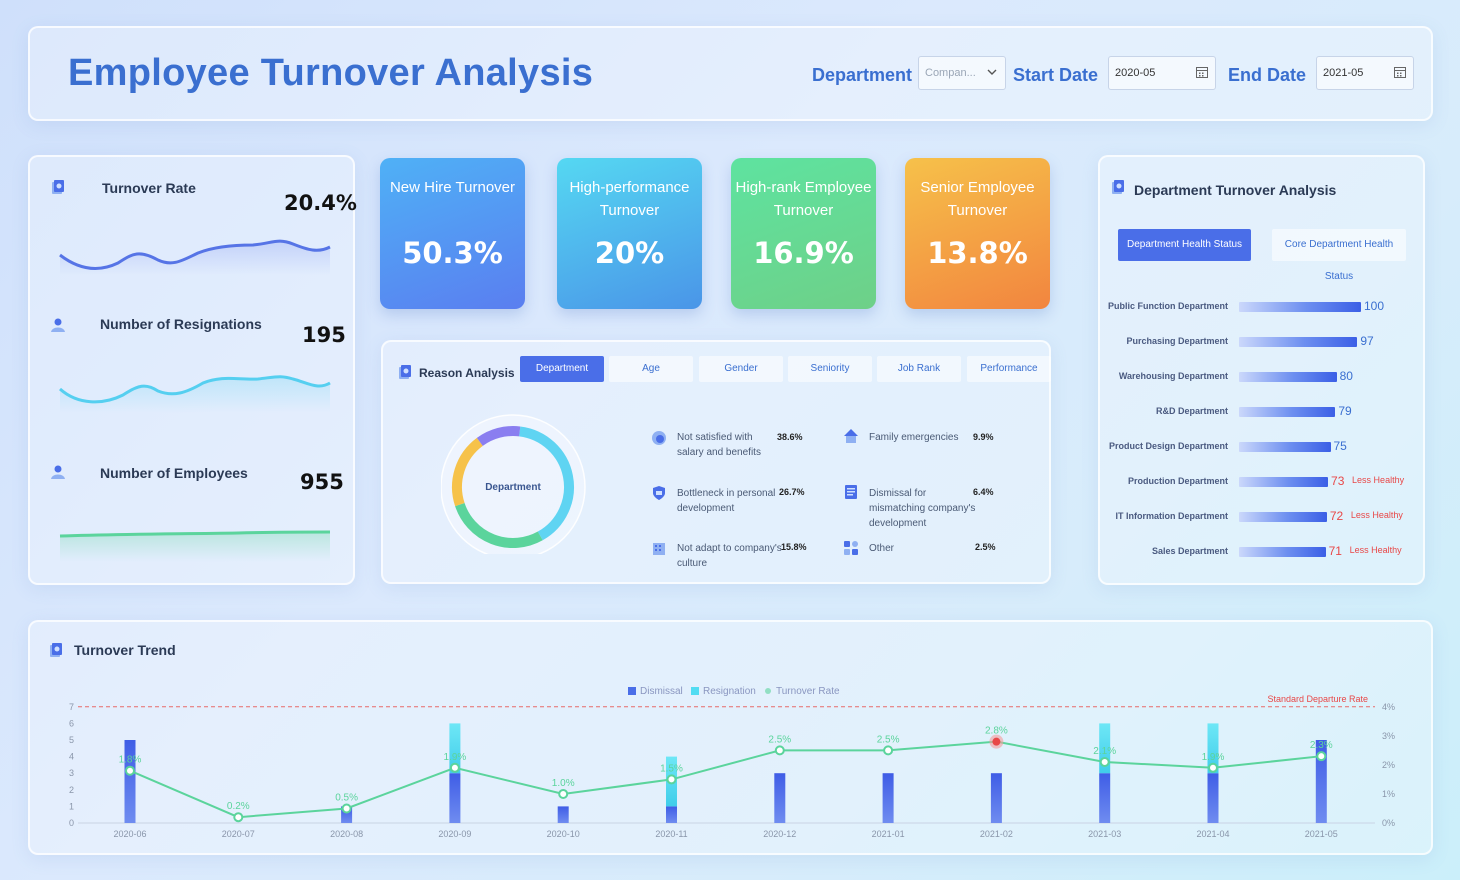 This screenshot has width=1460, height=880. What do you see at coordinates (983, 437) in the screenshot?
I see `reason-pct: 9.9%` at bounding box center [983, 437].